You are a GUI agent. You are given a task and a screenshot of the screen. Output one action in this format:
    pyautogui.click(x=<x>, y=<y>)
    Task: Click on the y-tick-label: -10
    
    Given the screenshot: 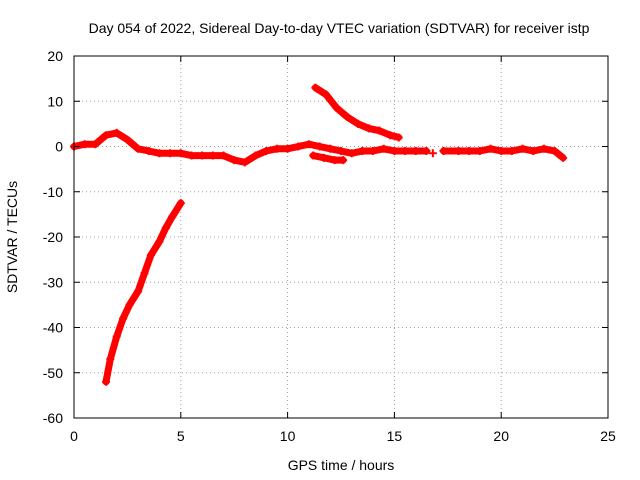 What is the action you would take?
    pyautogui.click(x=53, y=192)
    